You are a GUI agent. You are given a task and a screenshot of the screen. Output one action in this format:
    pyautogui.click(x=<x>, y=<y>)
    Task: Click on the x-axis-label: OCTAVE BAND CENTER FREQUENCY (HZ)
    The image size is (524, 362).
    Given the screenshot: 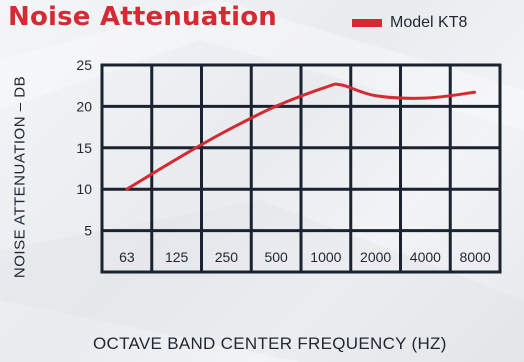 What is the action you would take?
    pyautogui.click(x=270, y=343)
    